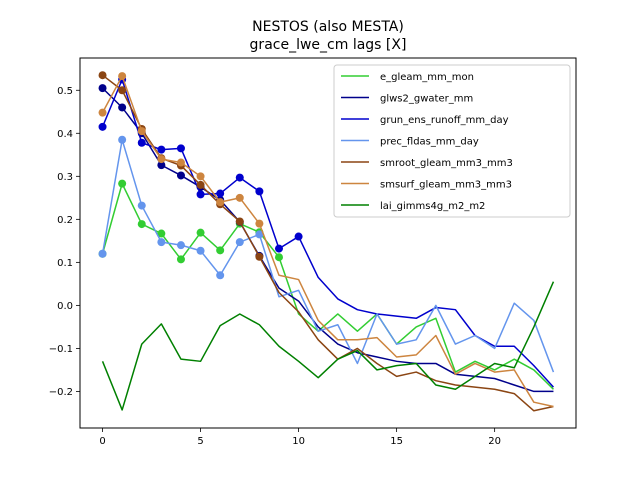 The image size is (640, 480). Describe the element at coordinates (298, 441) in the screenshot. I see `x-tick-label: 10` at that location.